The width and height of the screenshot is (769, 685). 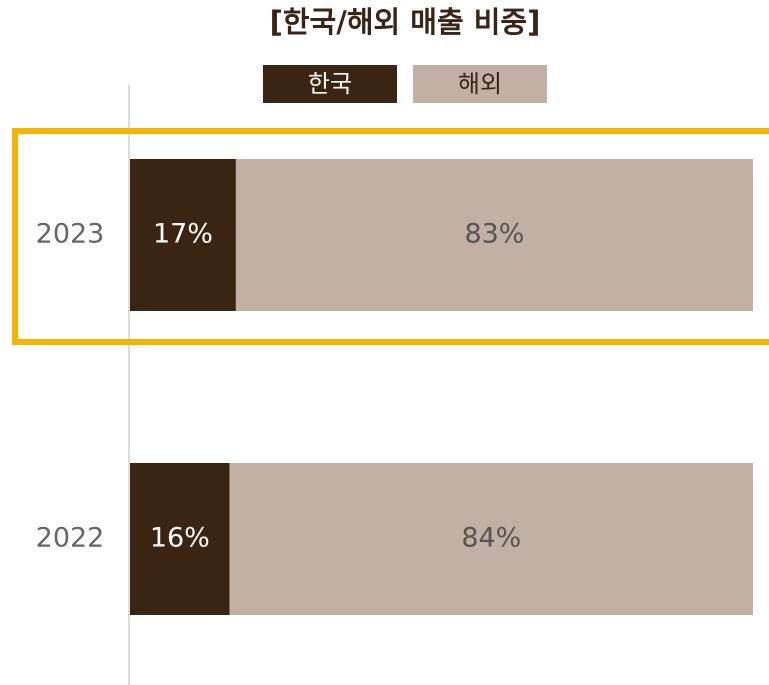 I want to click on legend-label: 해외, so click(x=480, y=84).